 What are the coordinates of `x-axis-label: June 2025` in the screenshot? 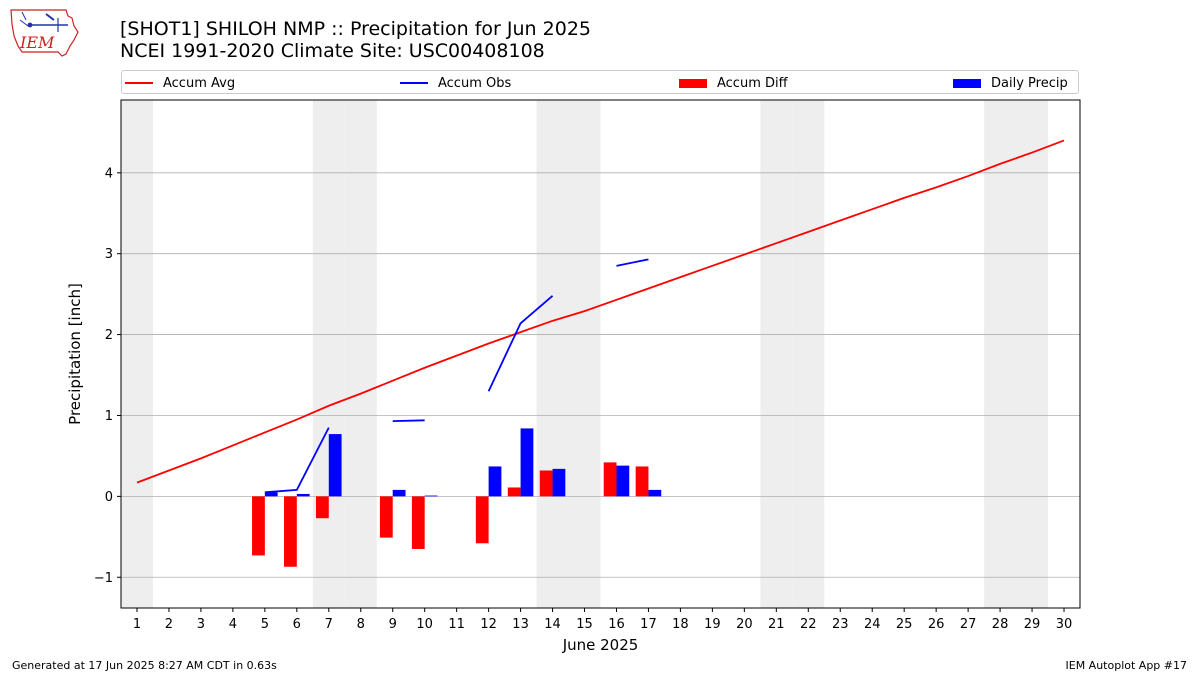 It's located at (600, 645).